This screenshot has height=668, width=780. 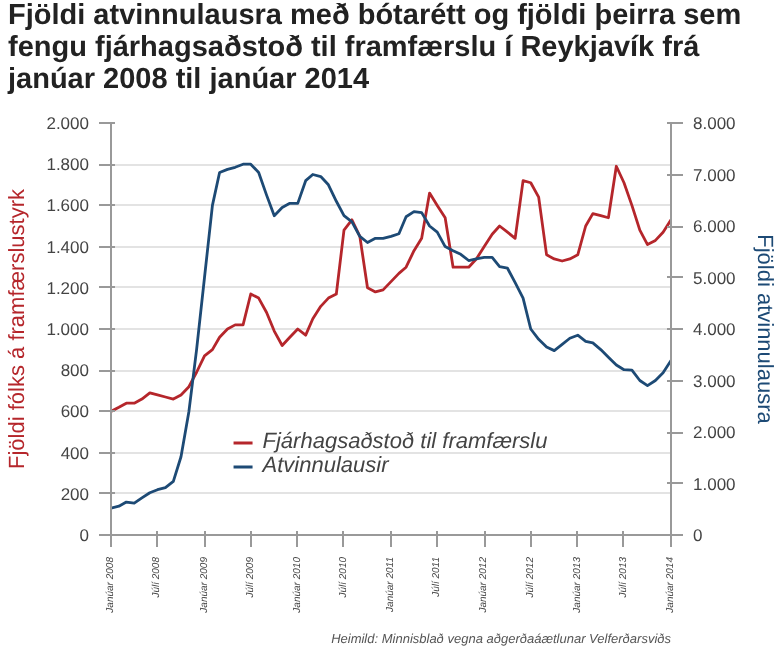 What do you see at coordinates (75, 370) in the screenshot?
I see `y-tick-label: 800` at bounding box center [75, 370].